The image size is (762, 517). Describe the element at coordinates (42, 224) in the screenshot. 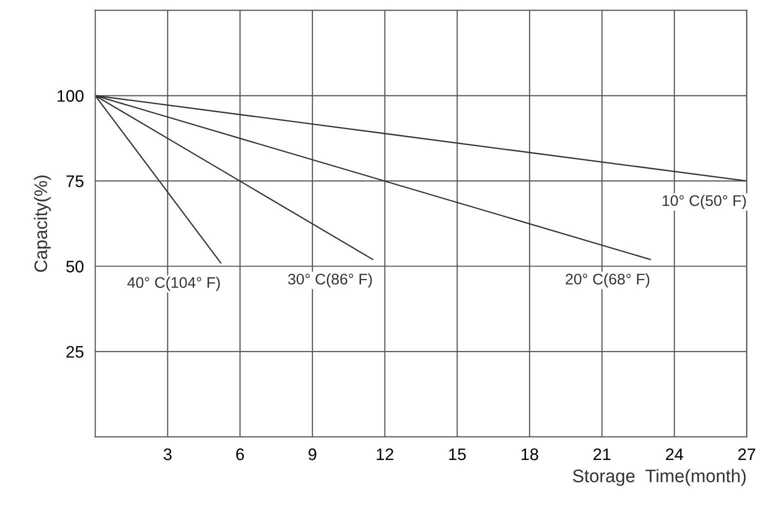

I see `y-axis-title: Capacity(%)` at that location.